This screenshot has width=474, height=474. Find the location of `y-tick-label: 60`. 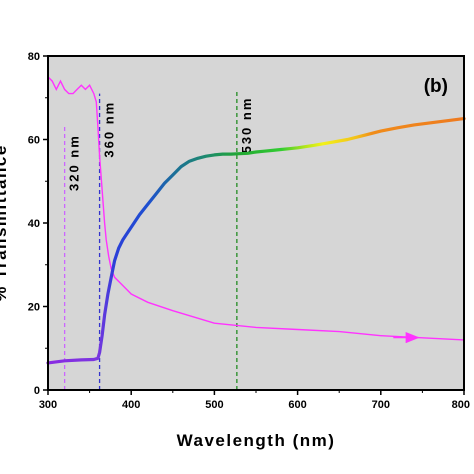

y-tick-label: 60 is located at coordinates (34, 141).